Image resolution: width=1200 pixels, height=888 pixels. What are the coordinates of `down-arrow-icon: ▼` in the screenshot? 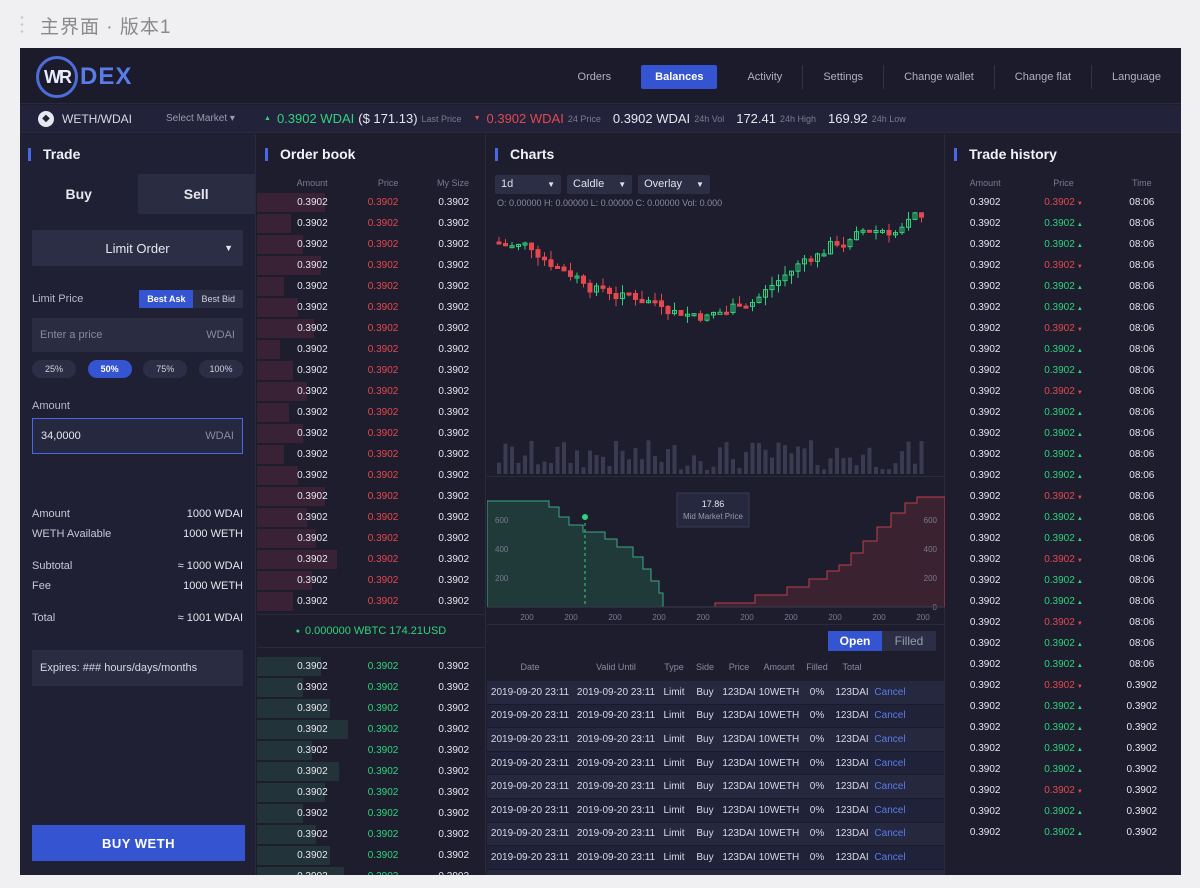 It's located at (1079, 792).